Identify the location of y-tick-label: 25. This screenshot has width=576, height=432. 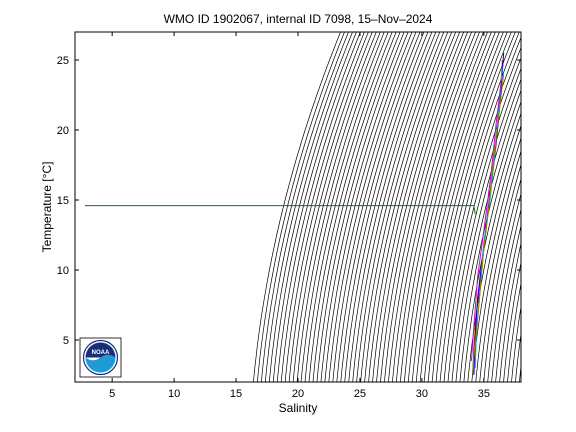
(63, 61).